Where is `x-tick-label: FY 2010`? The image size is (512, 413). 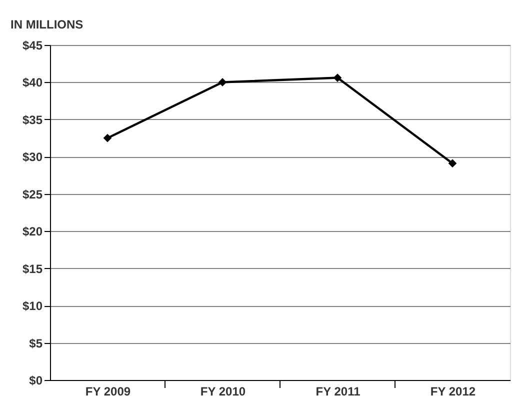
x-tick-label: FY 2010 is located at coordinates (223, 391).